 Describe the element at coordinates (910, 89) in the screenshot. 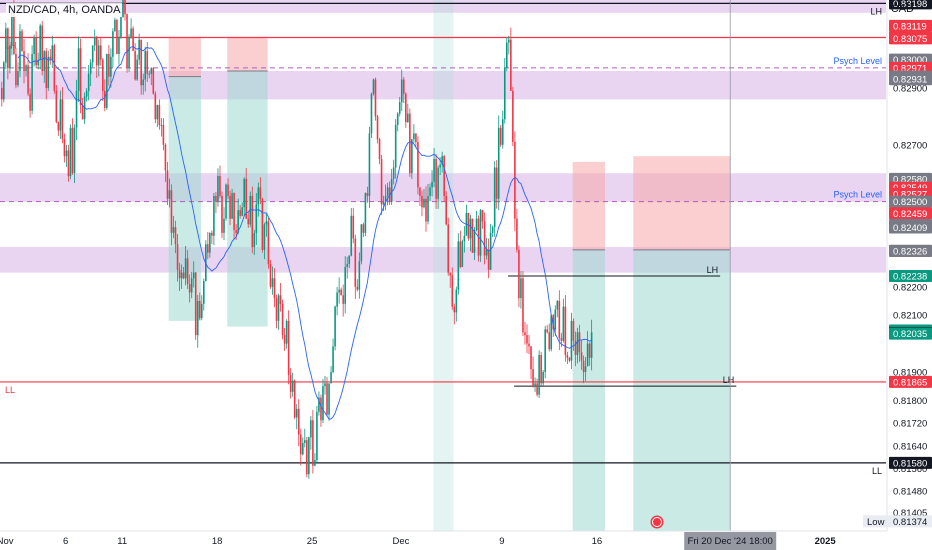

I see `price-tick-0: 0.82900` at that location.